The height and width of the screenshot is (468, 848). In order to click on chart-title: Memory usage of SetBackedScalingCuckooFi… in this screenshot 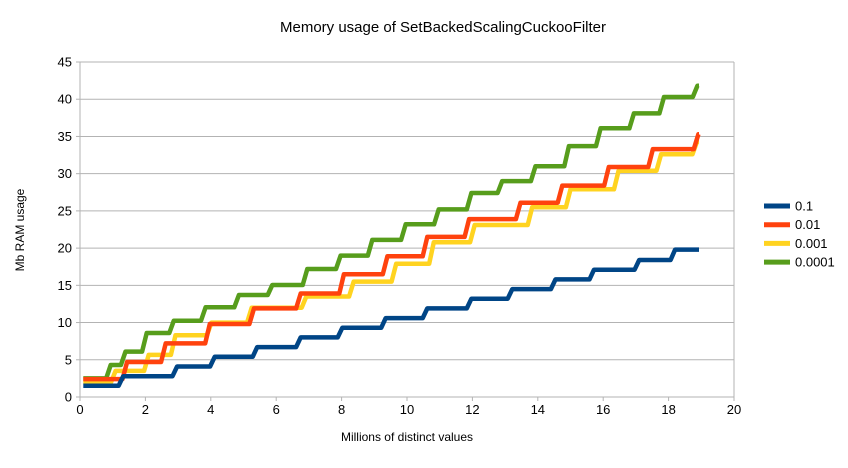, I will do `click(443, 27)`.